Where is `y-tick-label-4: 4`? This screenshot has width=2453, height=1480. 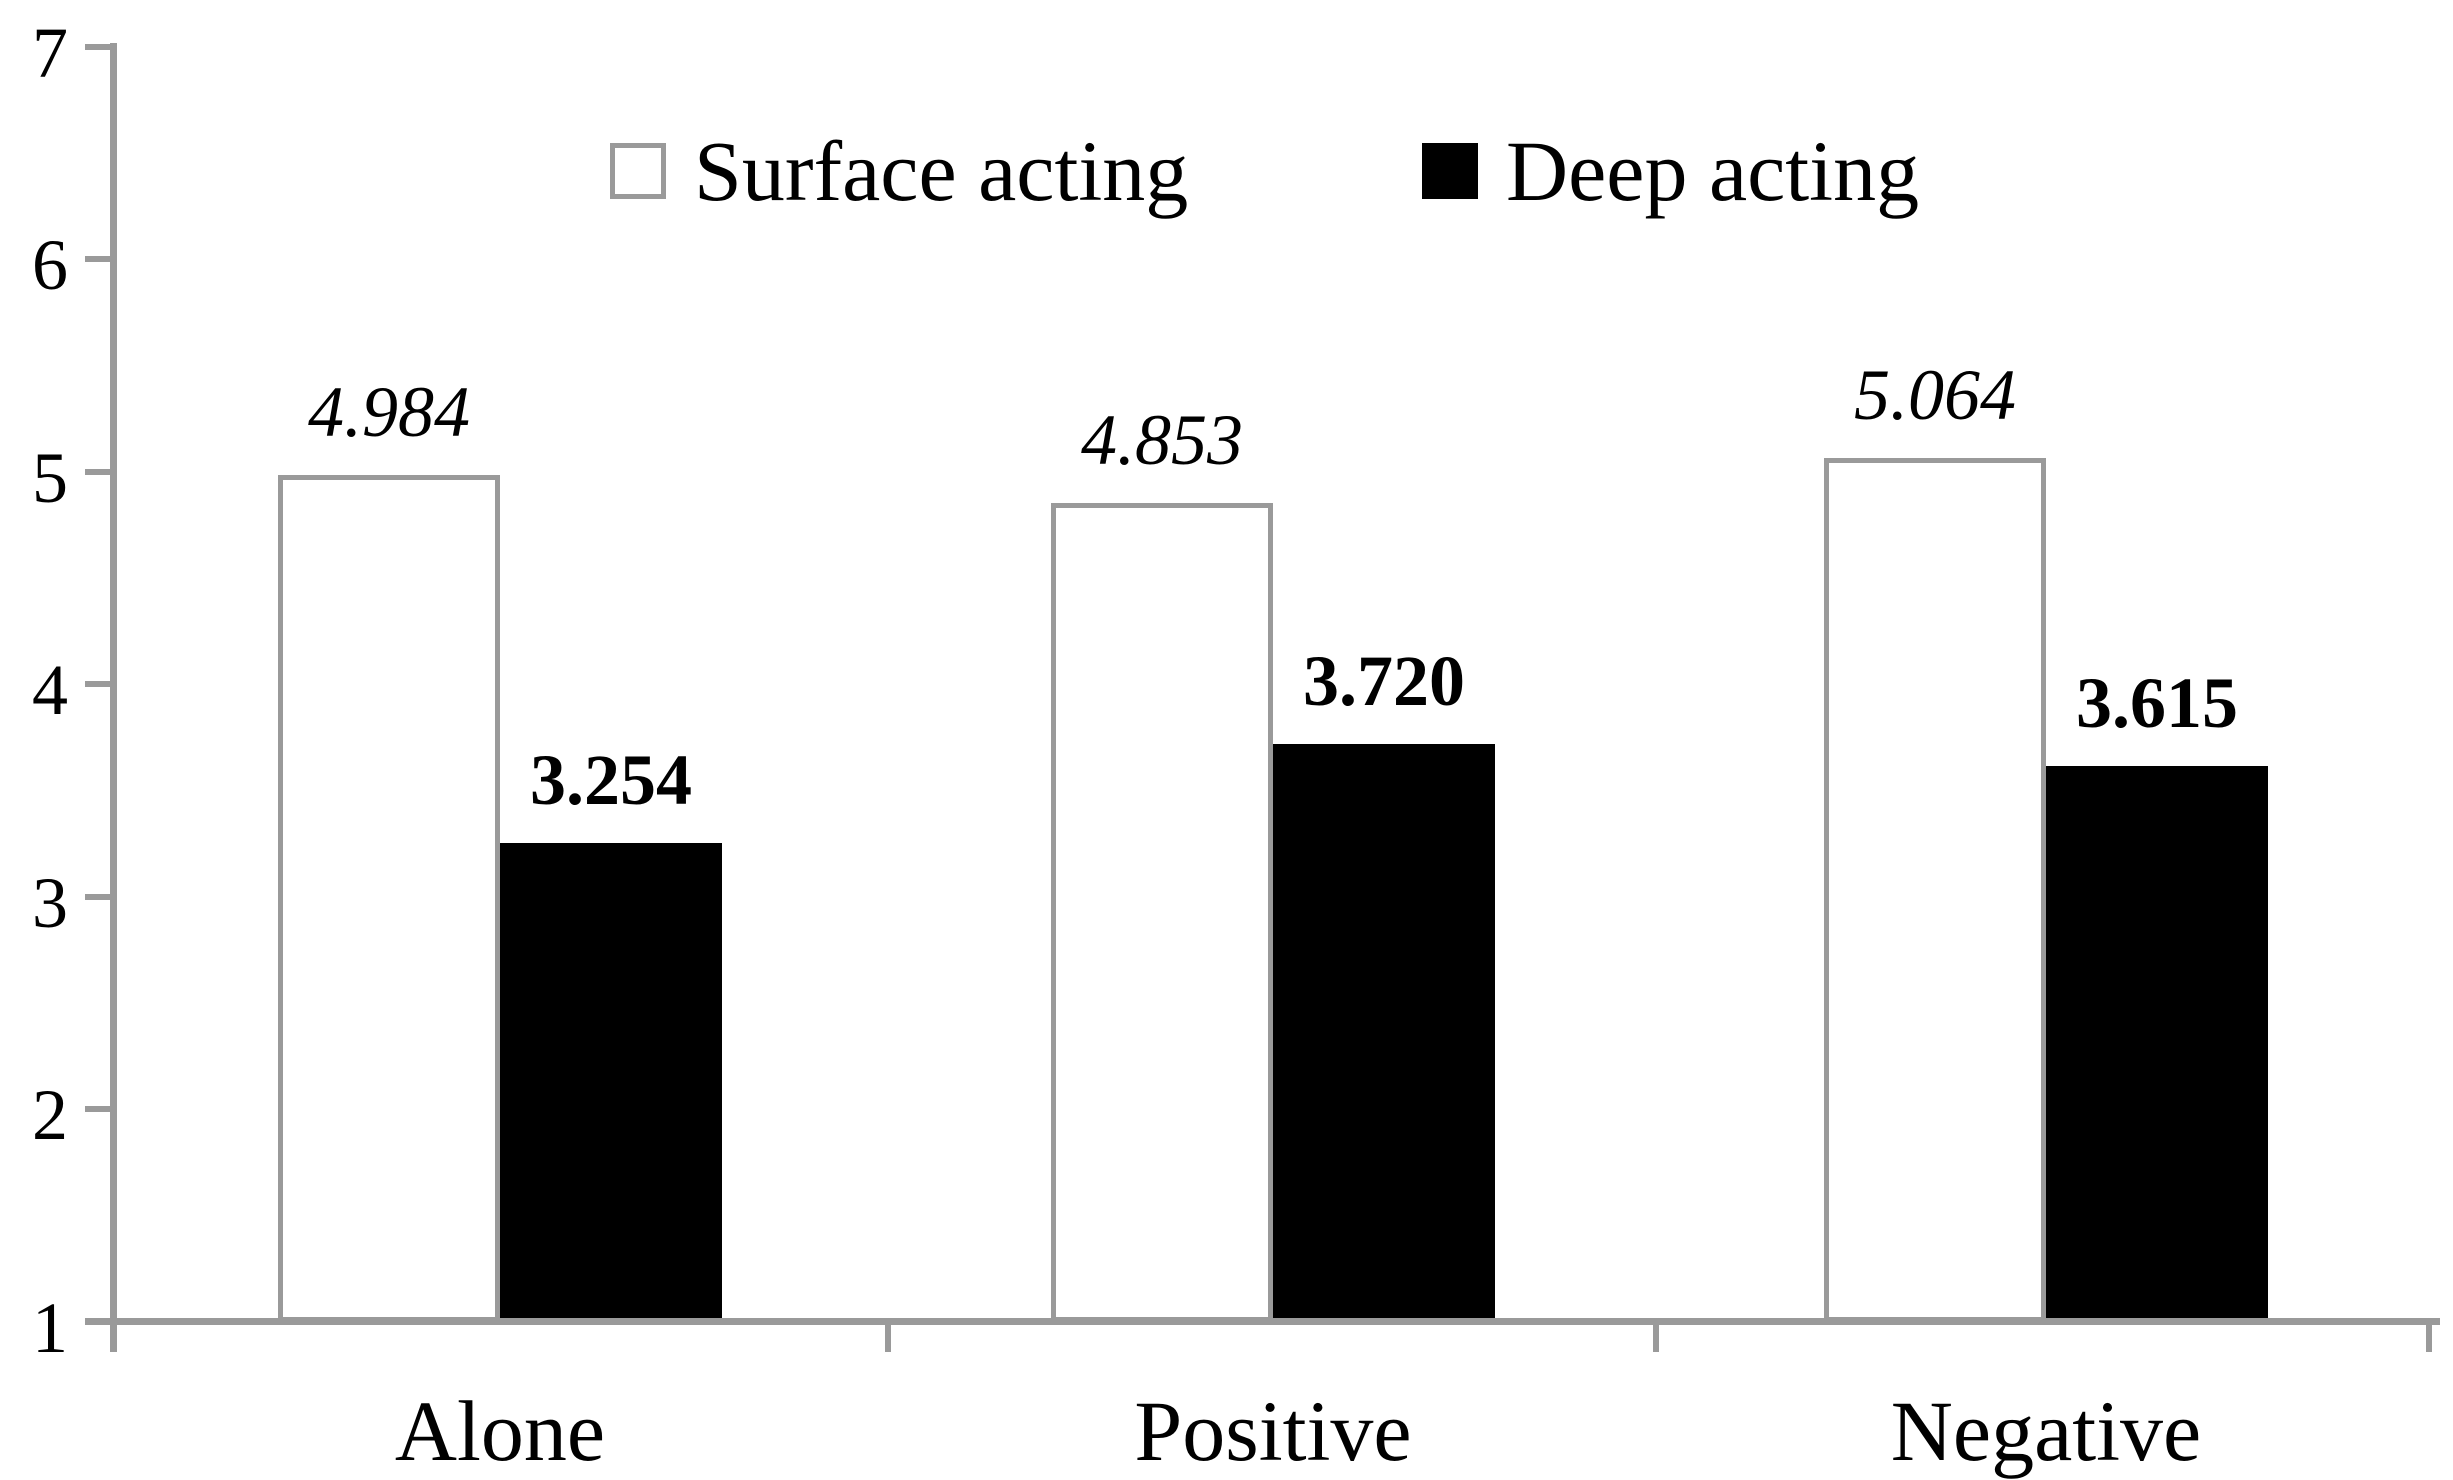 y-tick-label-4: 4 is located at coordinates (50, 690).